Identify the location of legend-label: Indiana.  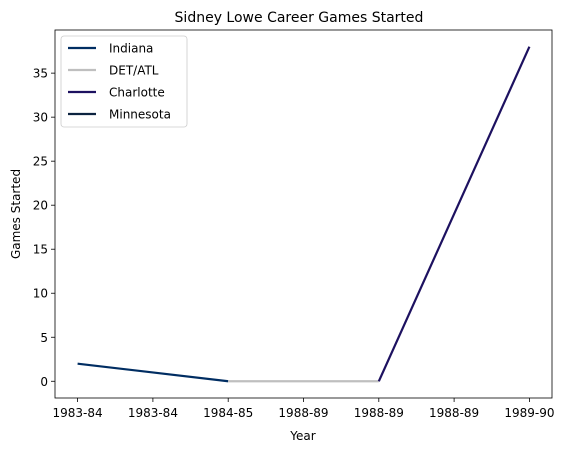
(131, 49).